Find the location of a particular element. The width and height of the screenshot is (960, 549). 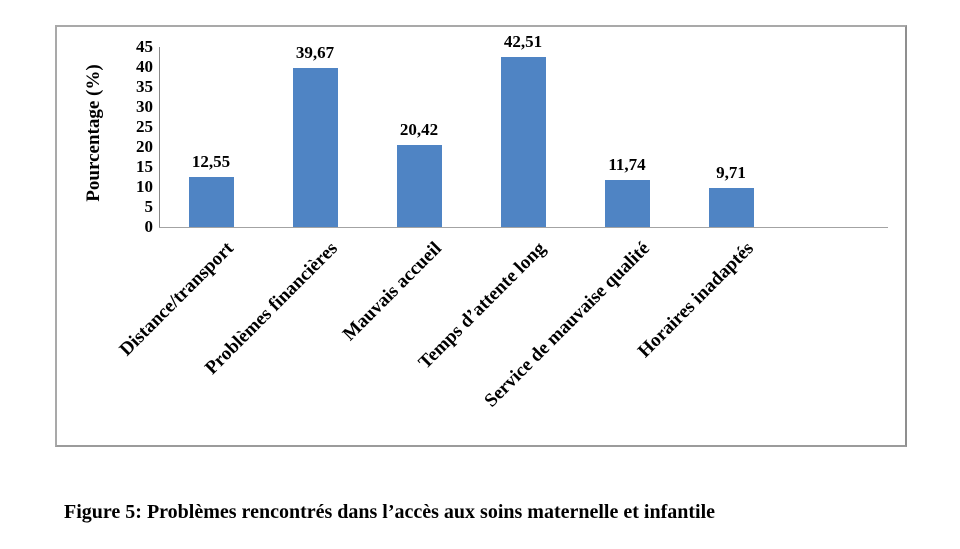

y-tick-label: 45 is located at coordinates (144, 46).